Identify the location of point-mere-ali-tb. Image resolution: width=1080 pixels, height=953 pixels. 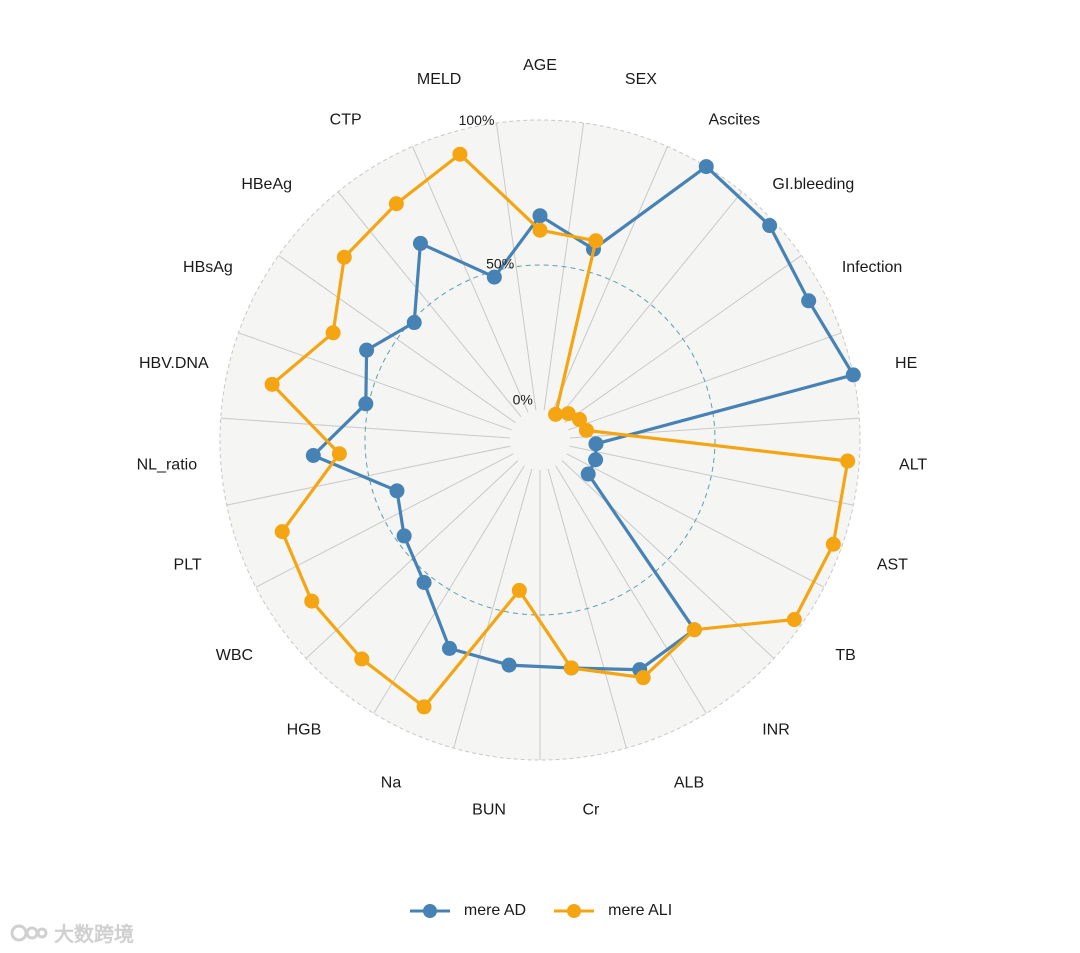
(794, 620).